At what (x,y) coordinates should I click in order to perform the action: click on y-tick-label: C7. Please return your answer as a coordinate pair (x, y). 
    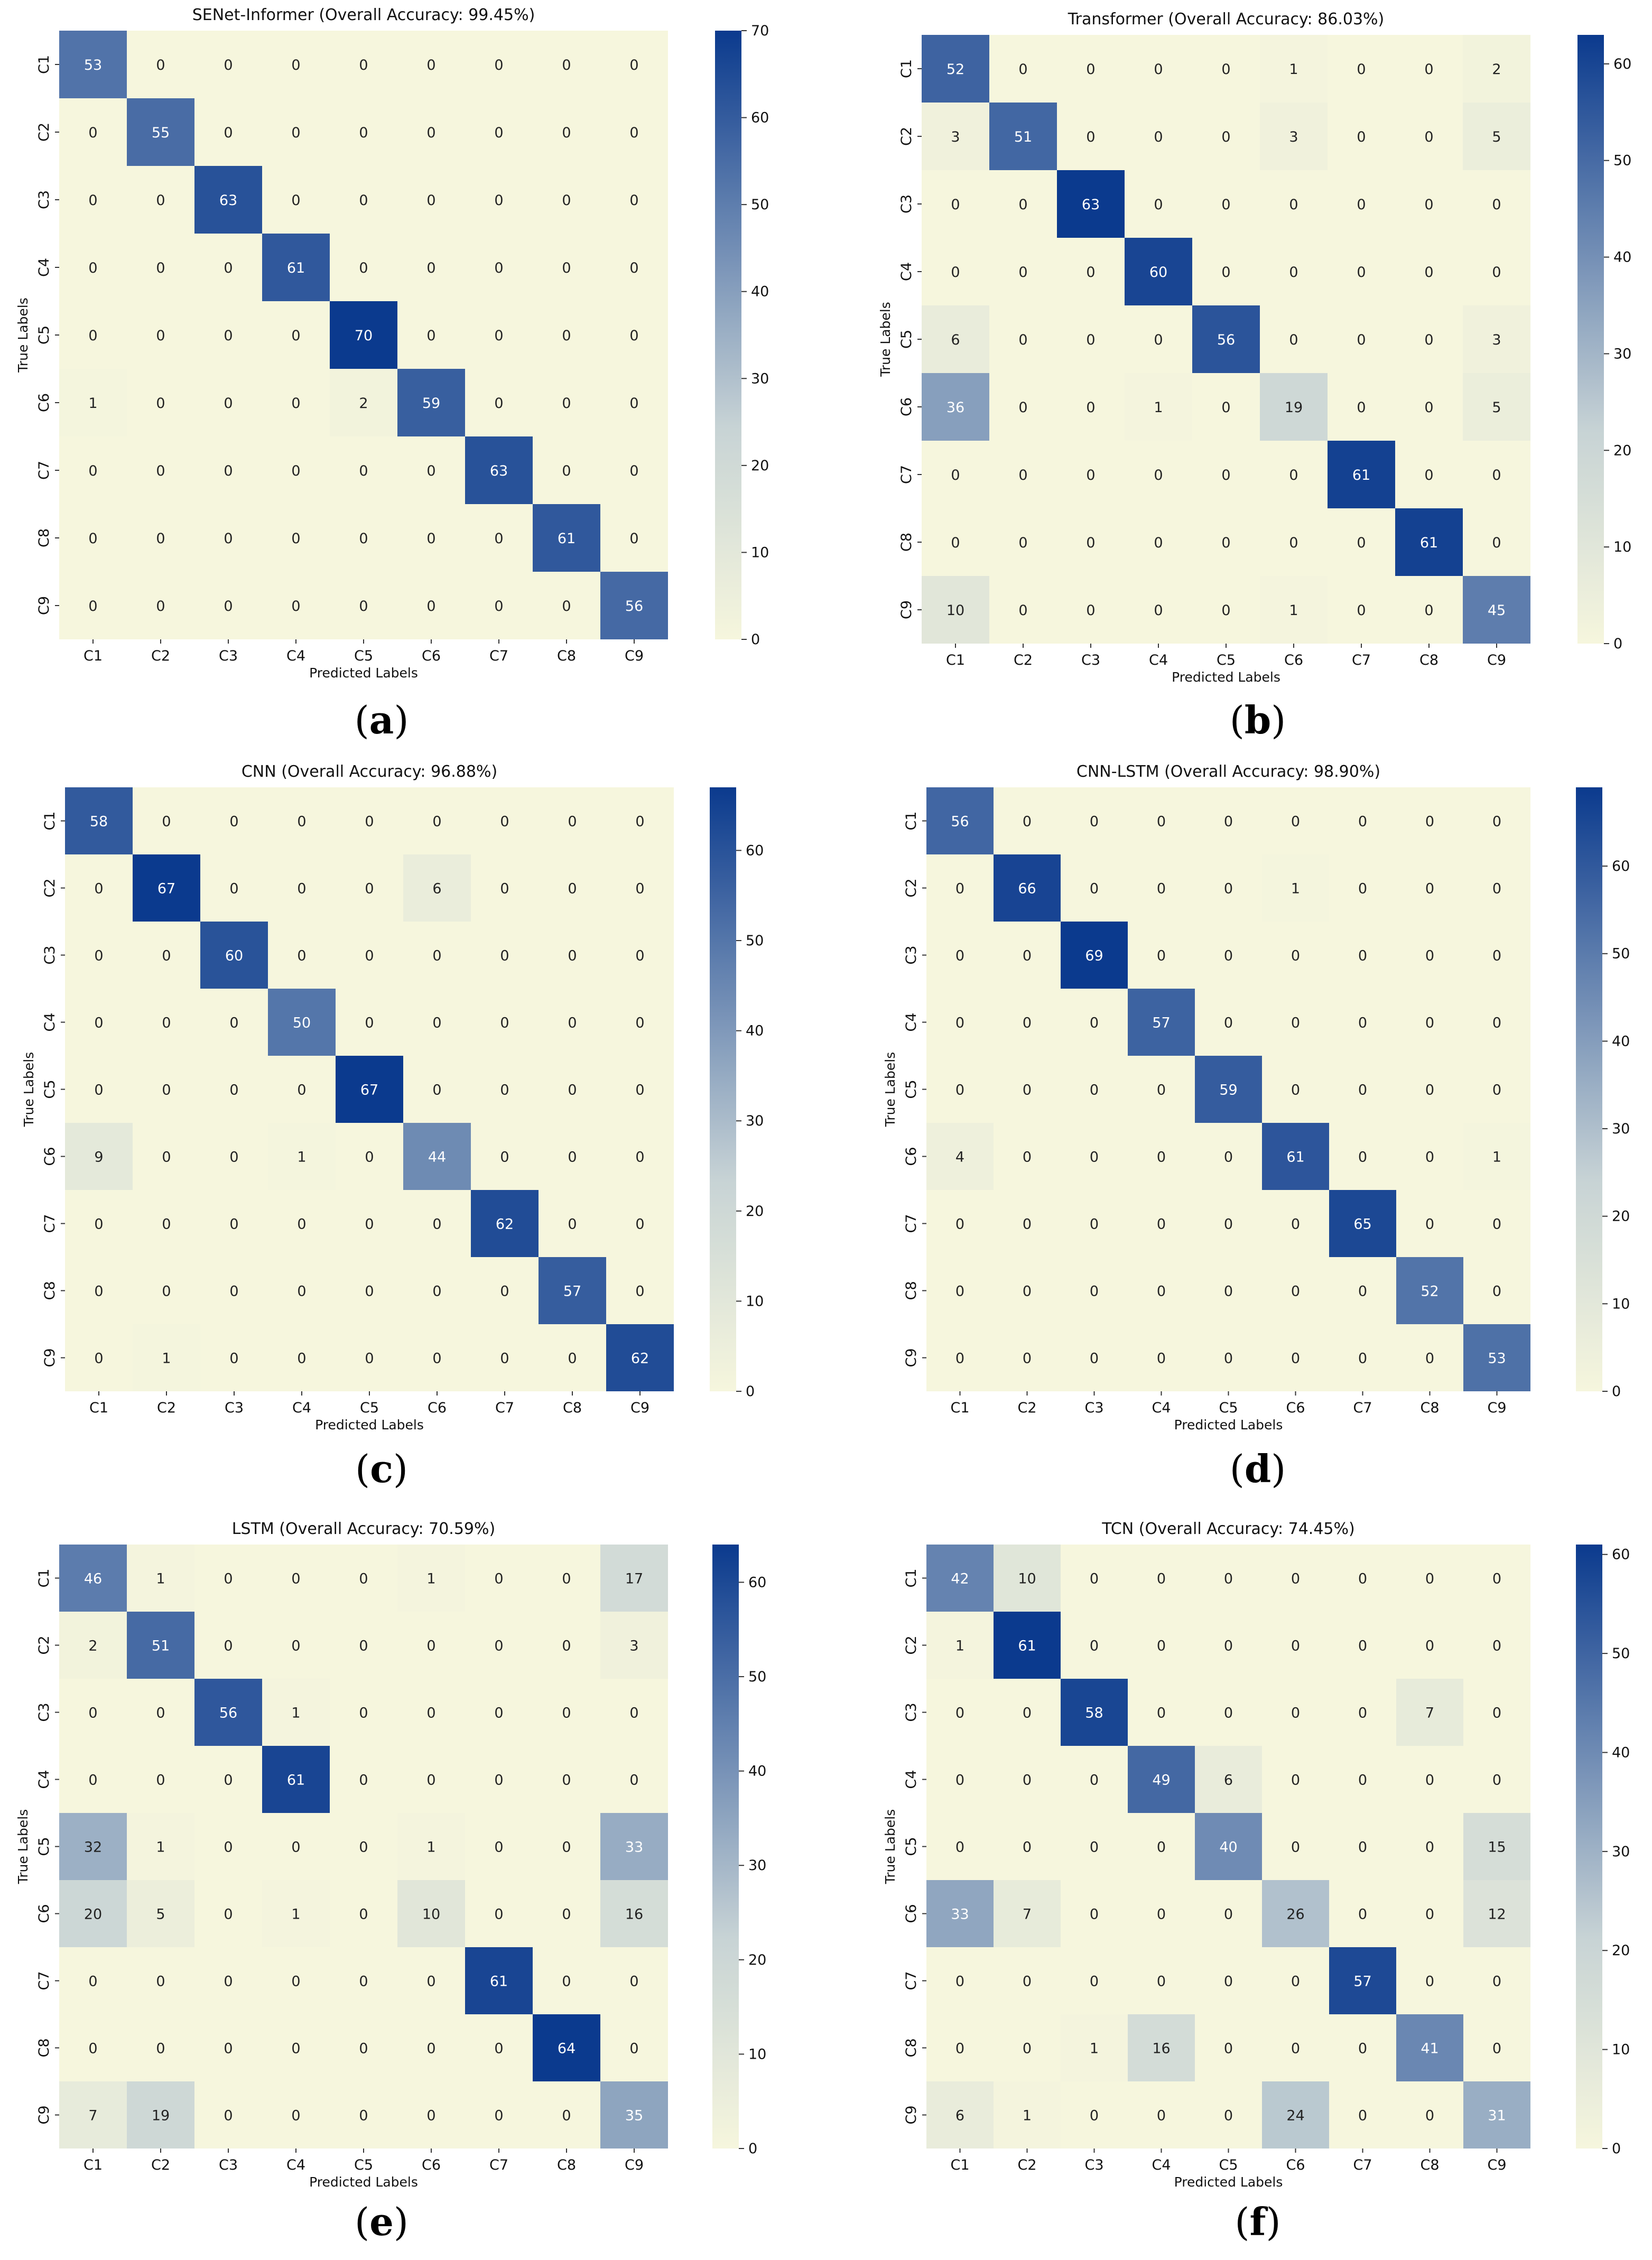
    Looking at the image, I should click on (50, 1223).